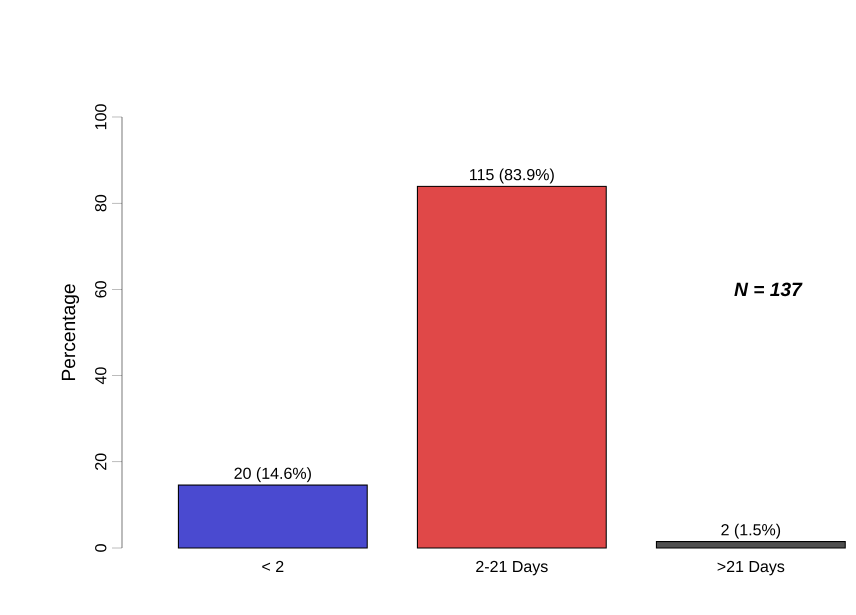 The image size is (856, 615). What do you see at coordinates (71, 332) in the screenshot?
I see `y-axis-title: Percentage` at bounding box center [71, 332].